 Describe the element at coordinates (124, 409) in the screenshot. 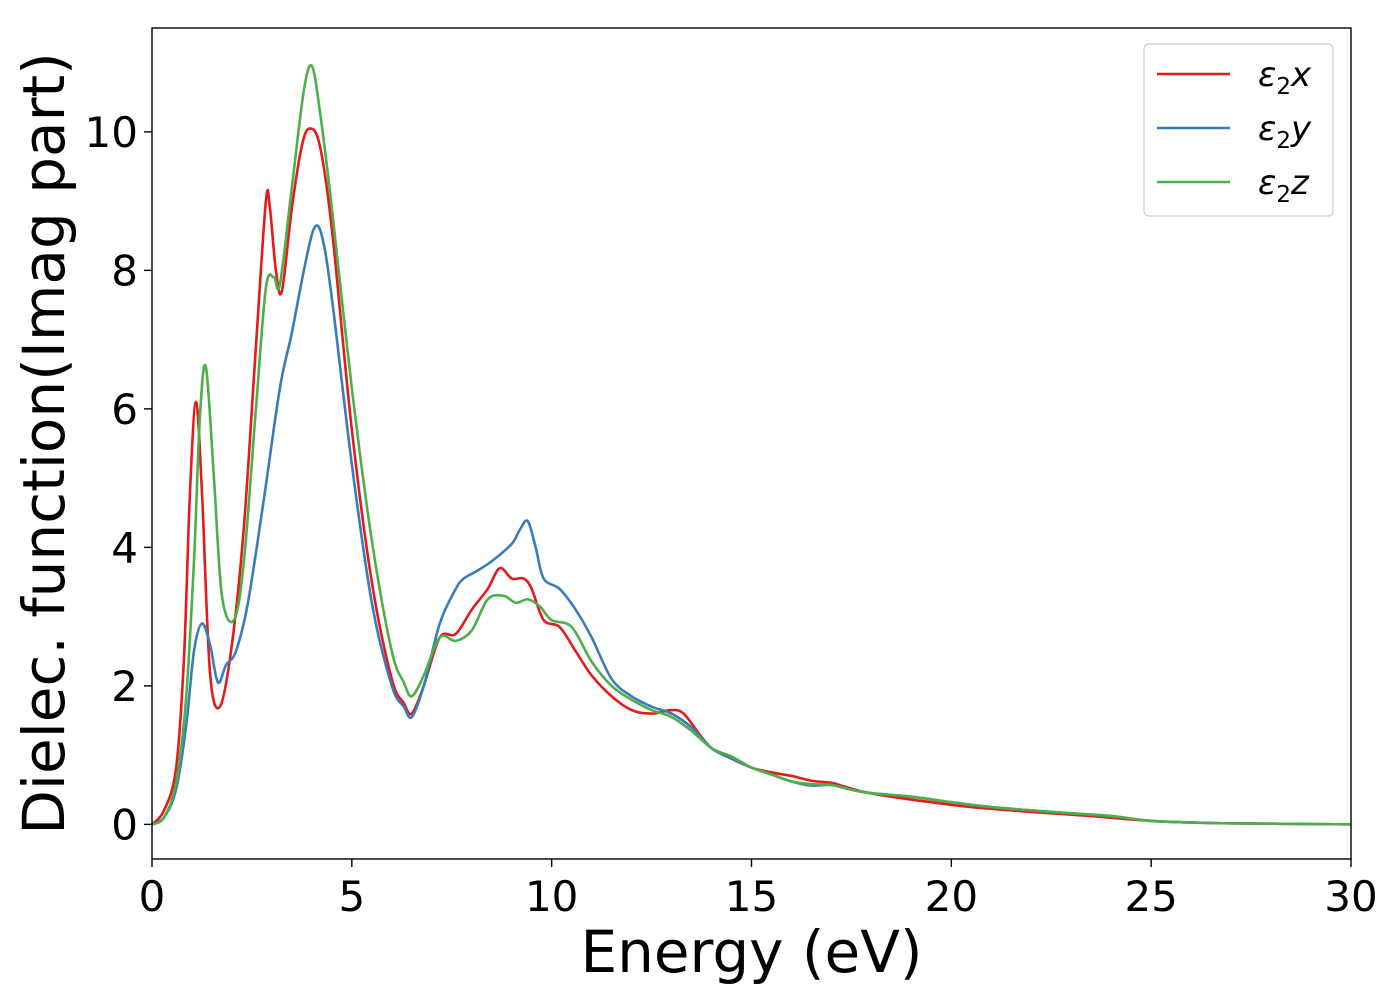

I see `y-tick-label: 6` at that location.